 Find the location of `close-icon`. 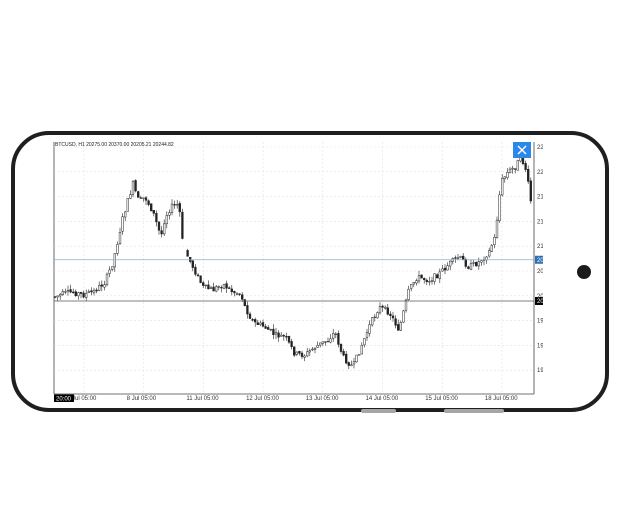

close-icon is located at coordinates (522, 150).